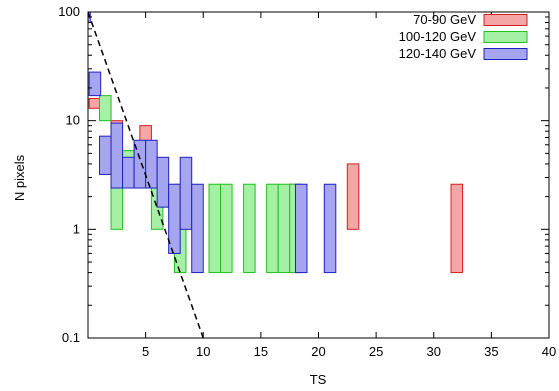 This screenshot has width=559, height=391. I want to click on x-tick-label: 15, so click(261, 351).